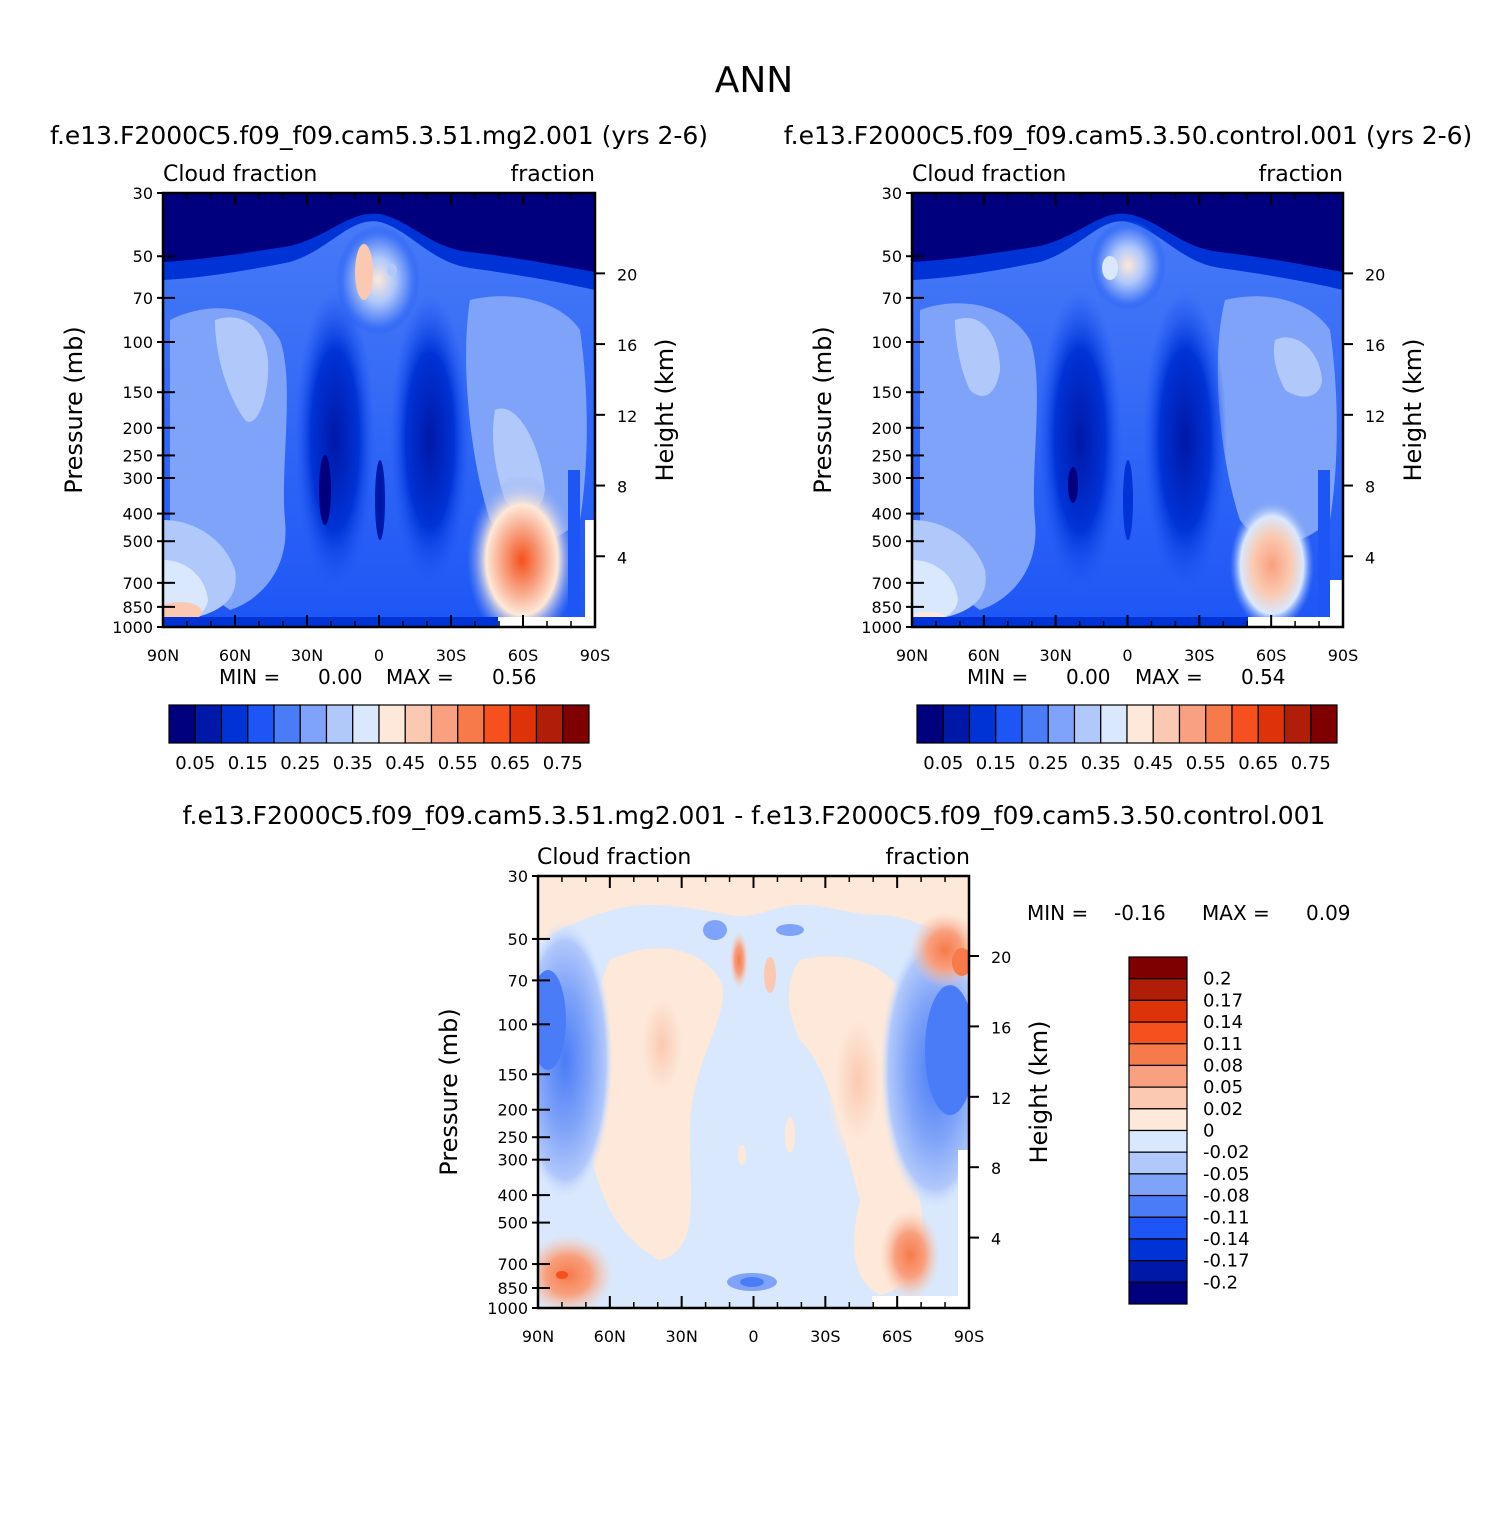 The height and width of the screenshot is (1513, 1508). Describe the element at coordinates (754, 80) in the screenshot. I see `figure-title: ANN` at that location.